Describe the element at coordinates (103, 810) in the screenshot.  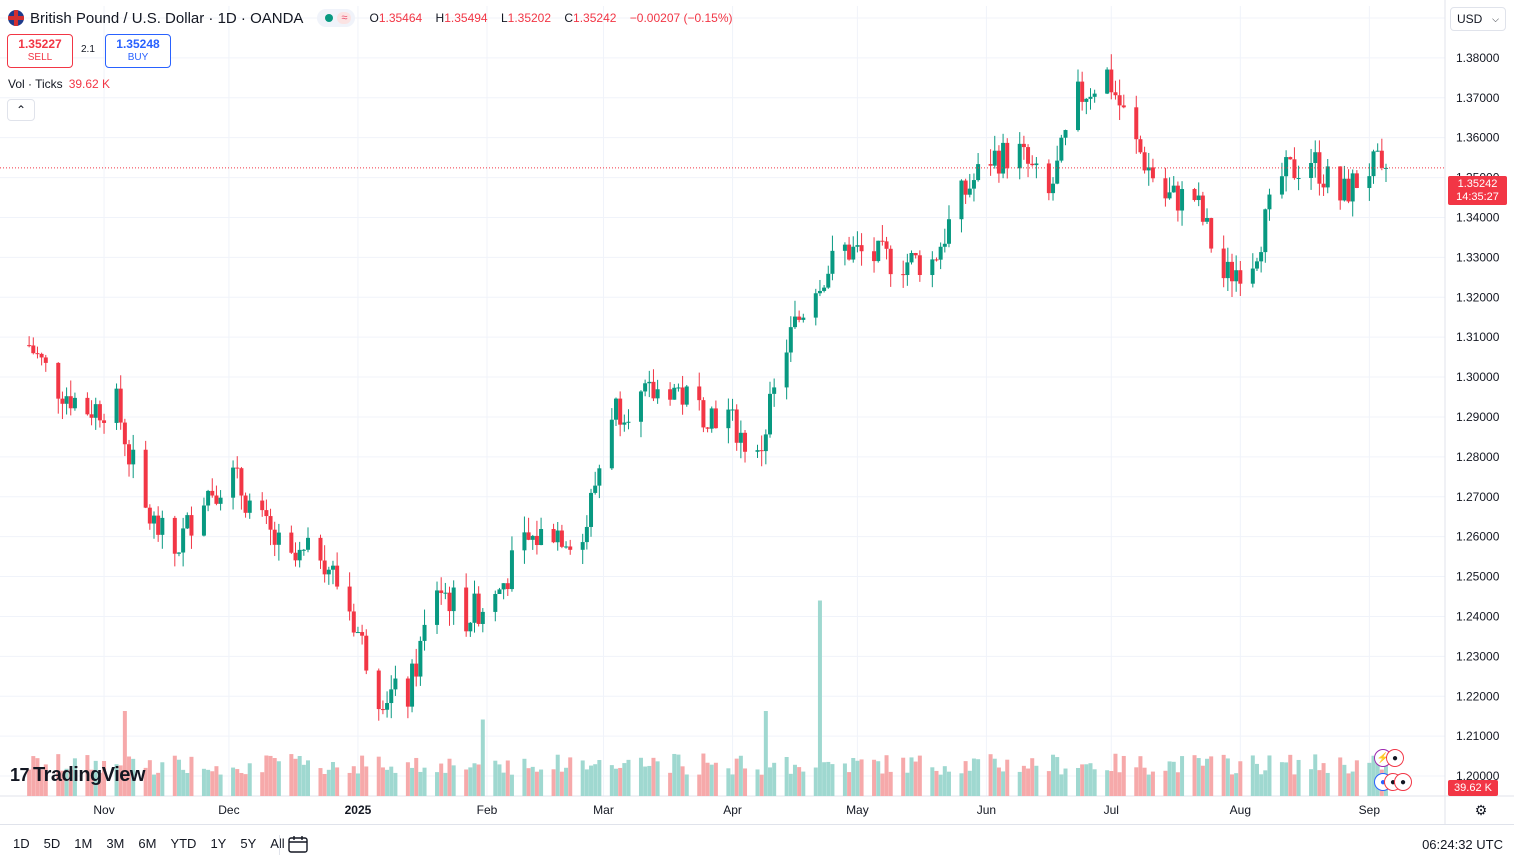
I see `x-tick-label: Nov` at that location.